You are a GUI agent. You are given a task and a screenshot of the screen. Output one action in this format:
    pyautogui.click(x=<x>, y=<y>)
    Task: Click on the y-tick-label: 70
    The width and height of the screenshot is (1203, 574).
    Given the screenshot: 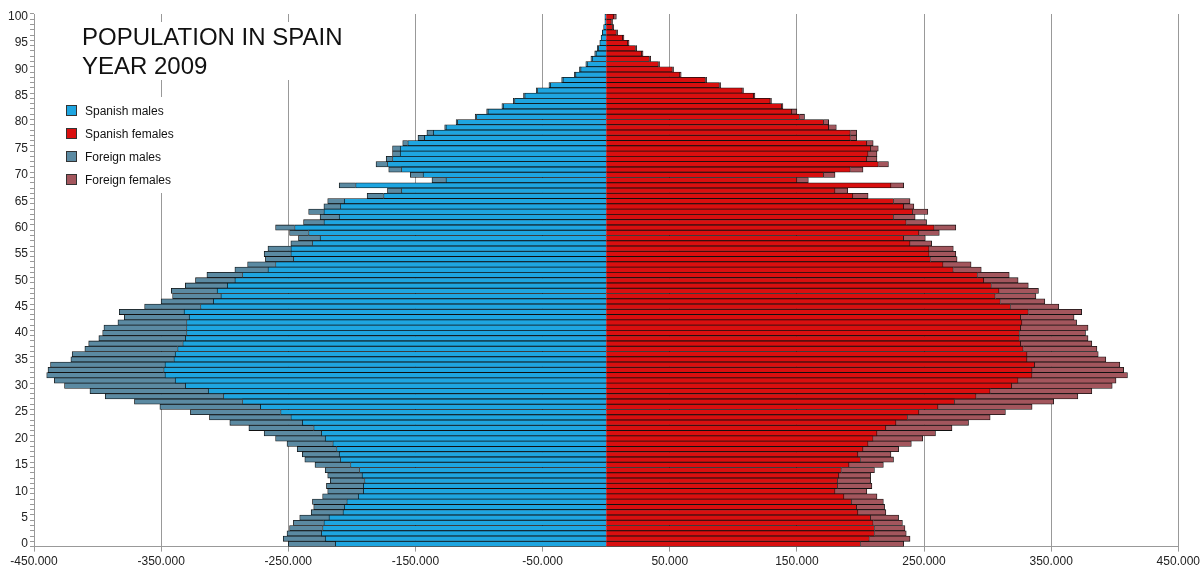 What is the action you would take?
    pyautogui.click(x=21, y=174)
    